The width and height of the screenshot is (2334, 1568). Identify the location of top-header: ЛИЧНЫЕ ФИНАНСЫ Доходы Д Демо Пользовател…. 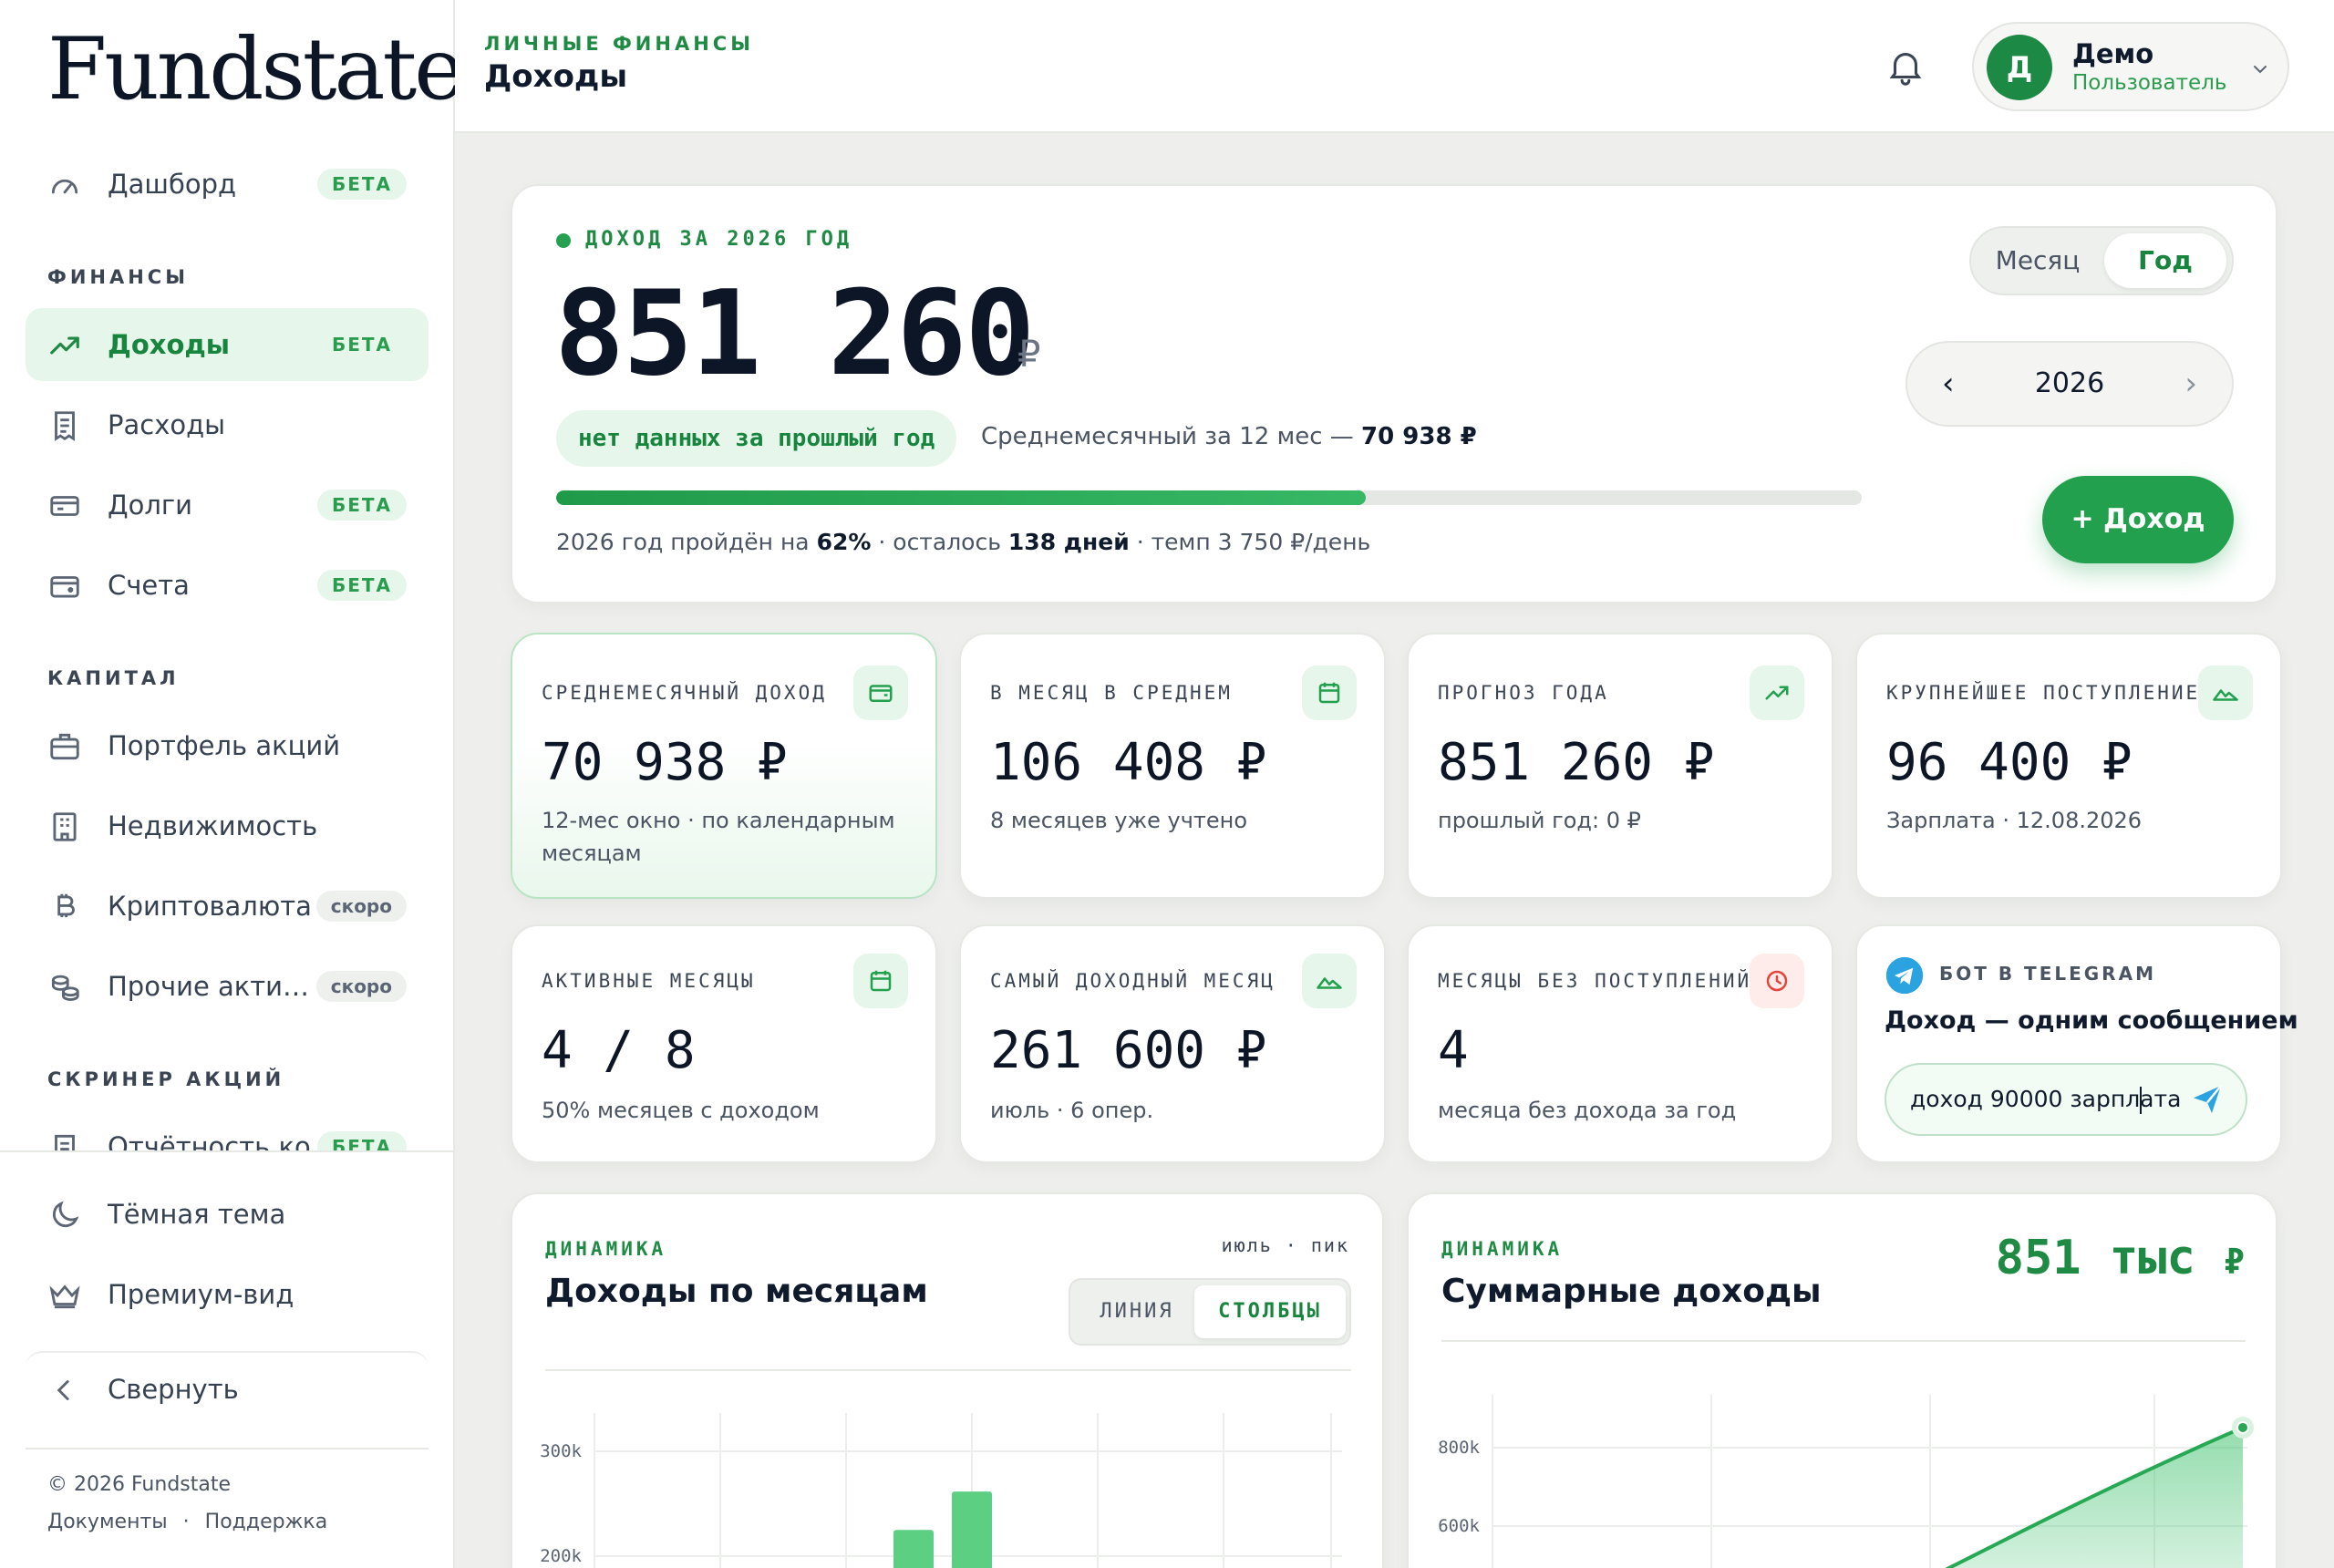
(1394, 66).